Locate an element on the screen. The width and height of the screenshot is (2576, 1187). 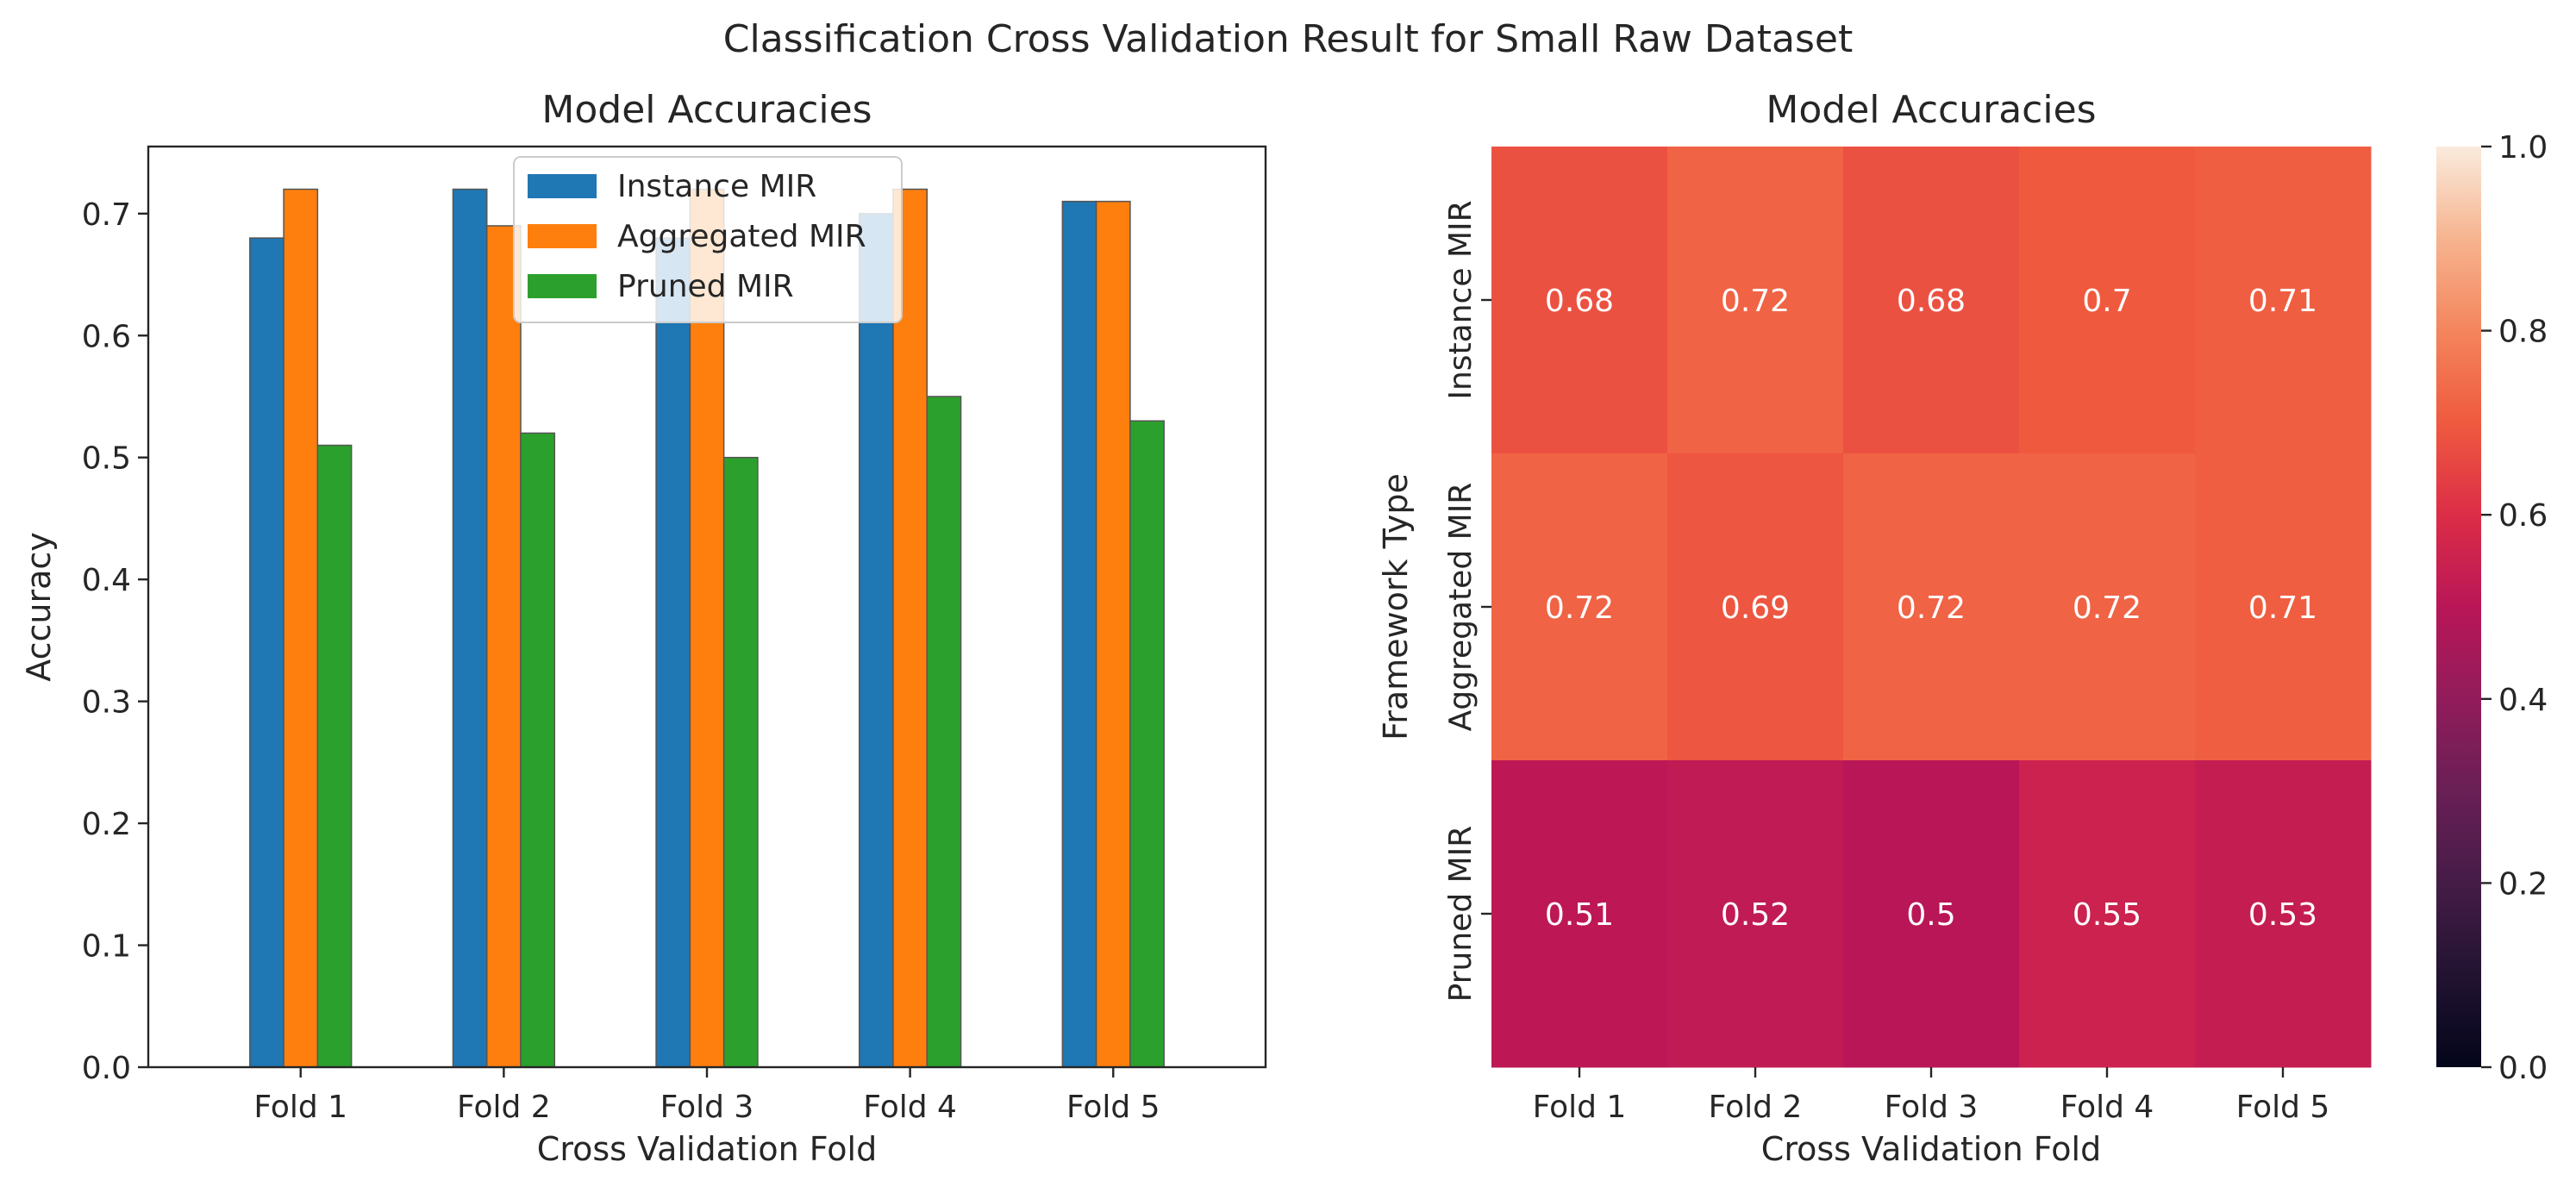
heatmap-y-axis-label: Framework Type is located at coordinates (1396, 606).